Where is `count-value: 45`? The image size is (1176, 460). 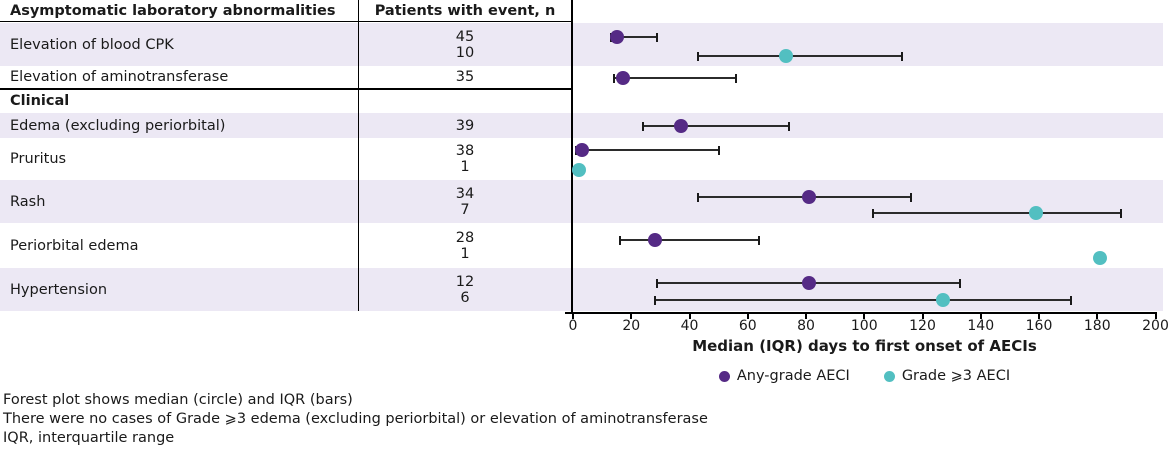
count-value: 45 is located at coordinates (465, 36).